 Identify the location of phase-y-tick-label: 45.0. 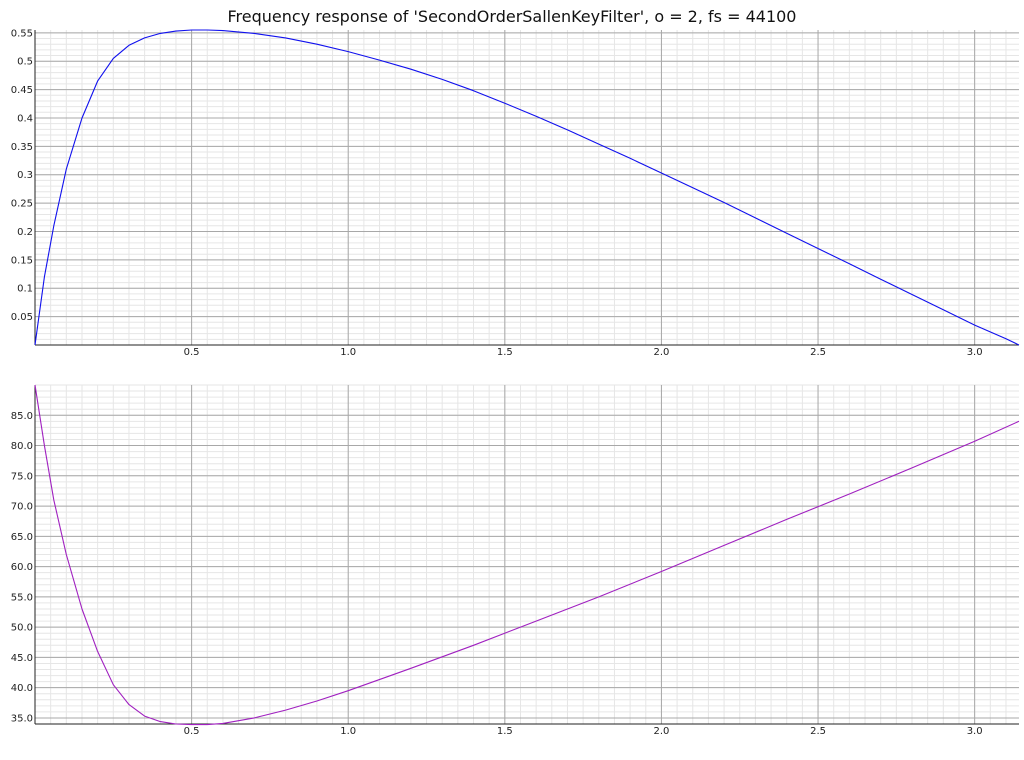
(22, 658).